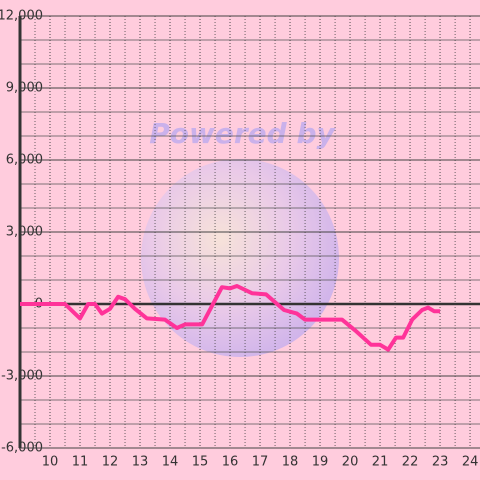  I want to click on x-tick-label: 11, so click(80, 462).